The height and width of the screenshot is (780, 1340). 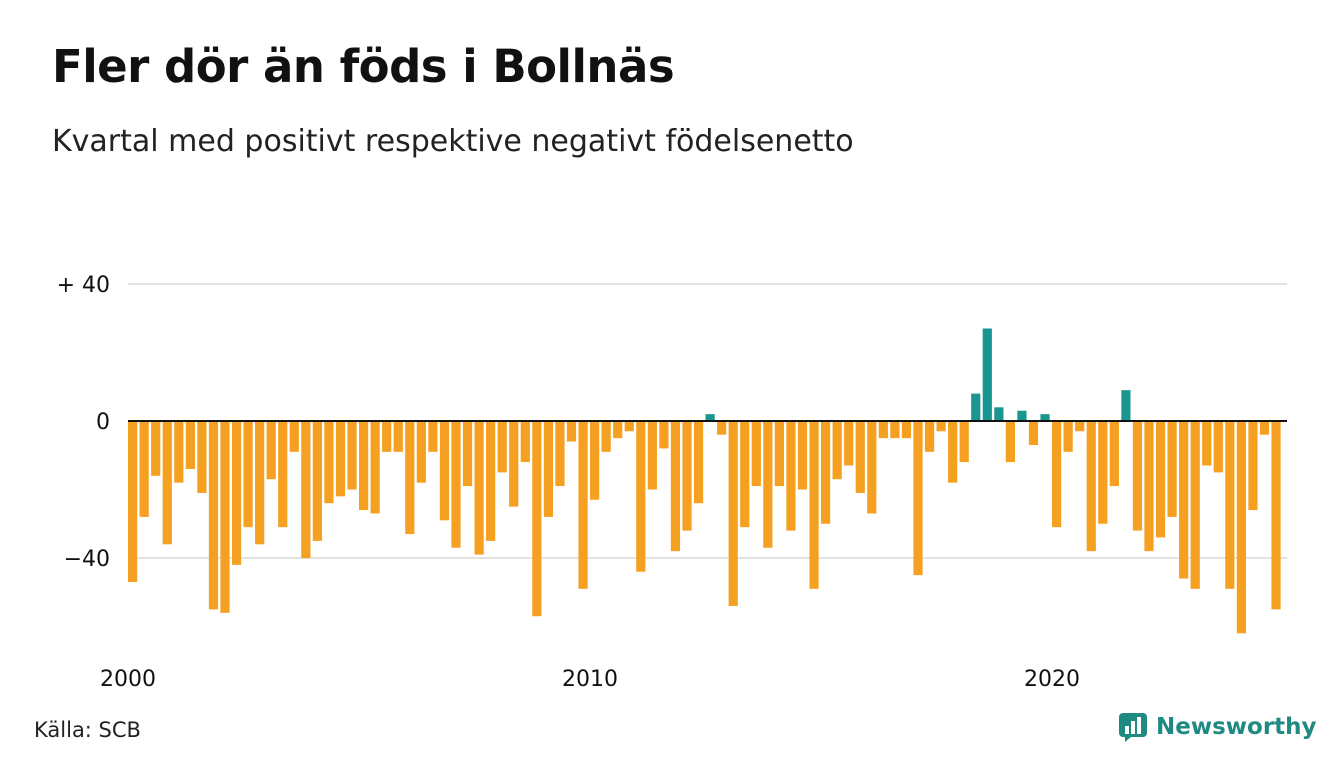 What do you see at coordinates (1236, 727) in the screenshot?
I see `brand-name: Newsworthy` at bounding box center [1236, 727].